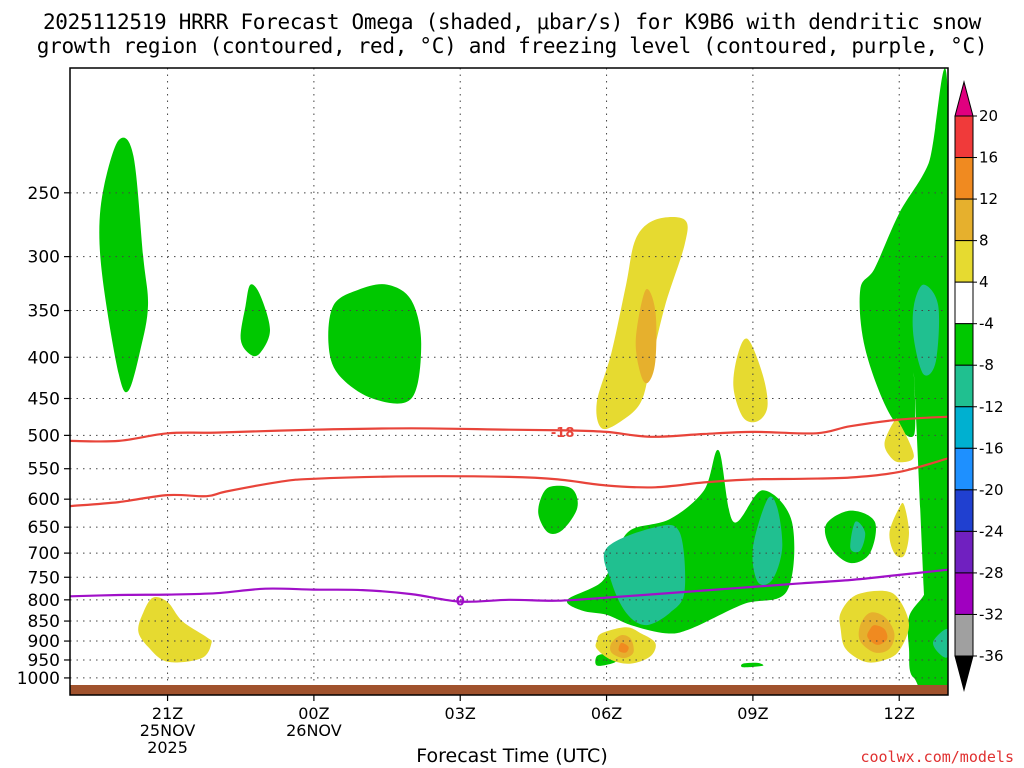 The width and height of the screenshot is (1024, 768). Describe the element at coordinates (991, 656) in the screenshot. I see `colorbar-label-13: -36` at that location.